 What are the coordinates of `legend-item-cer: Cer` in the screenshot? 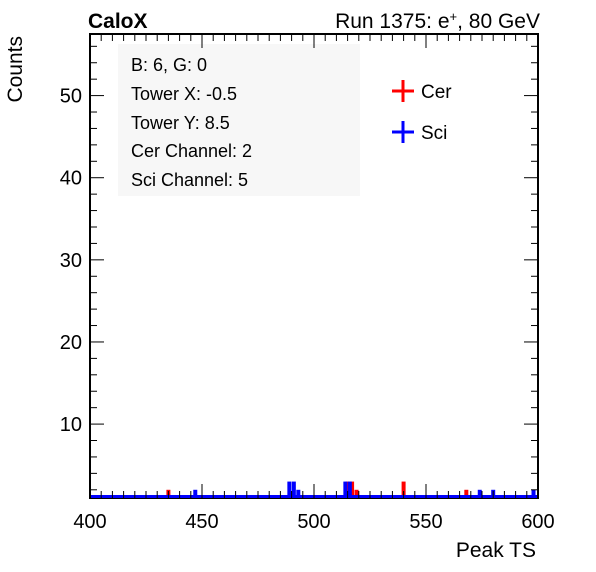 It's located at (422, 91).